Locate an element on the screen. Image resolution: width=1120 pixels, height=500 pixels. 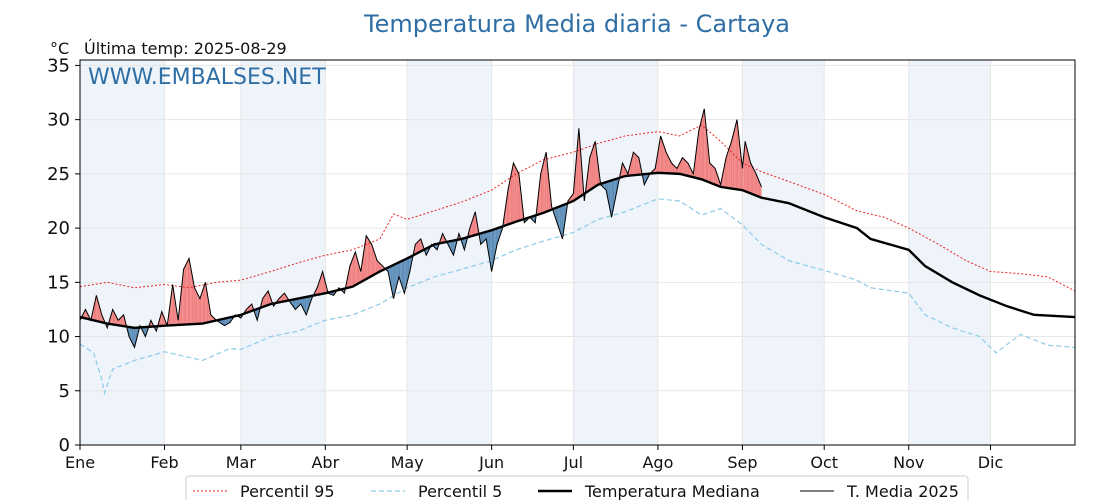
legend-label-median: Temperatura Mediana is located at coordinates (672, 491).